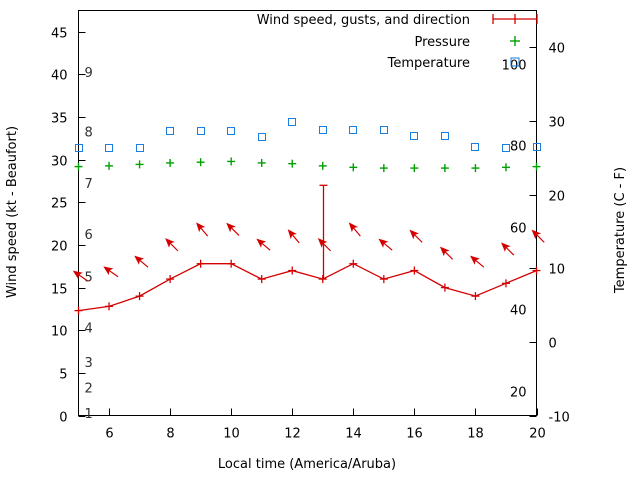 The image size is (640, 480). I want to click on wind-direction-arrows, so click(308, 252).